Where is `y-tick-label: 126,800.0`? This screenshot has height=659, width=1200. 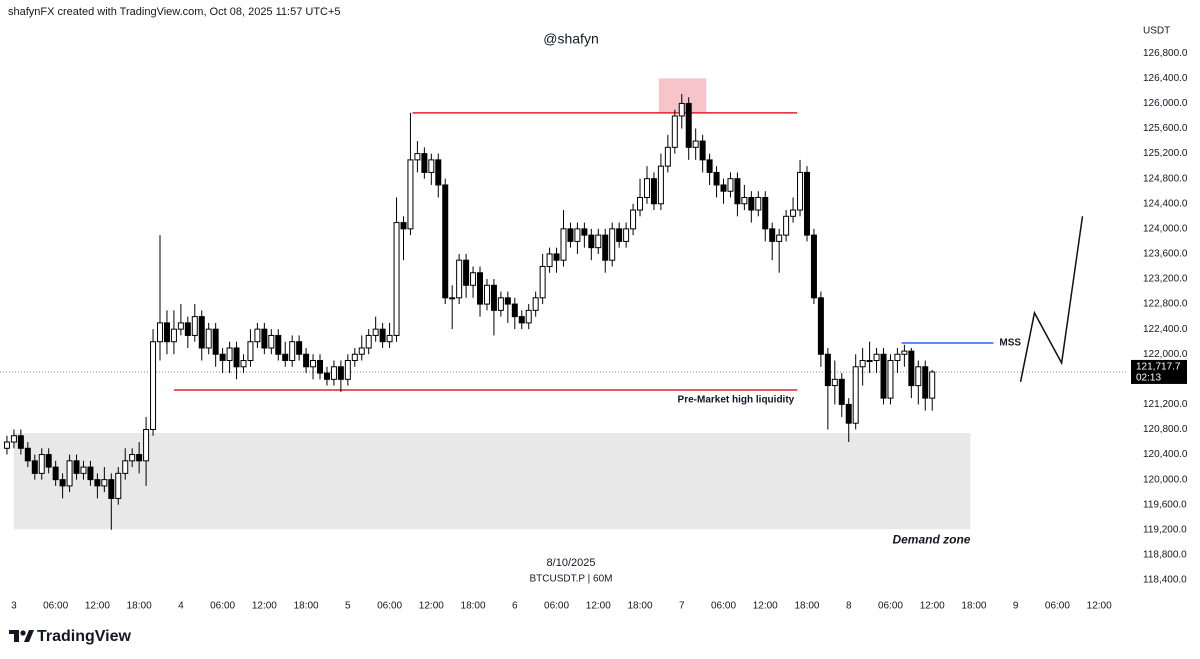 y-tick-label: 126,800.0 is located at coordinates (1165, 53).